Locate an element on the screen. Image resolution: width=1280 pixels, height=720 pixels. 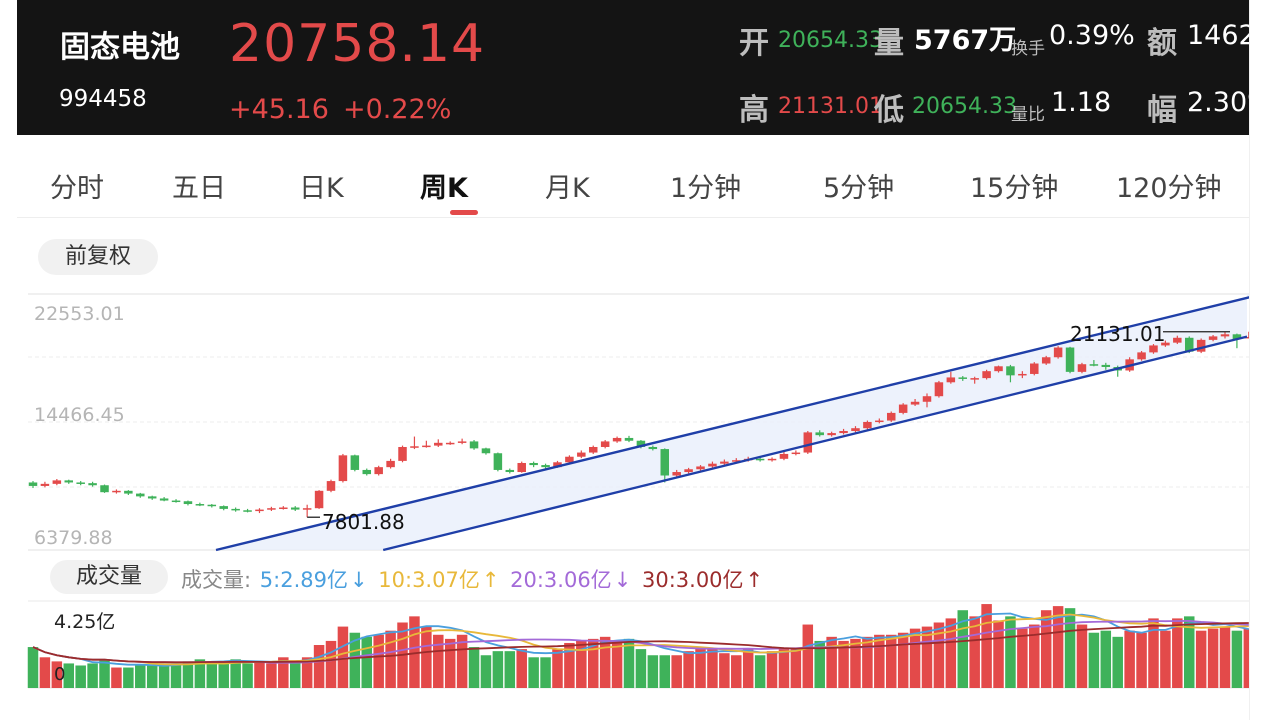
tab-daily-k: 日K is located at coordinates (321, 188).